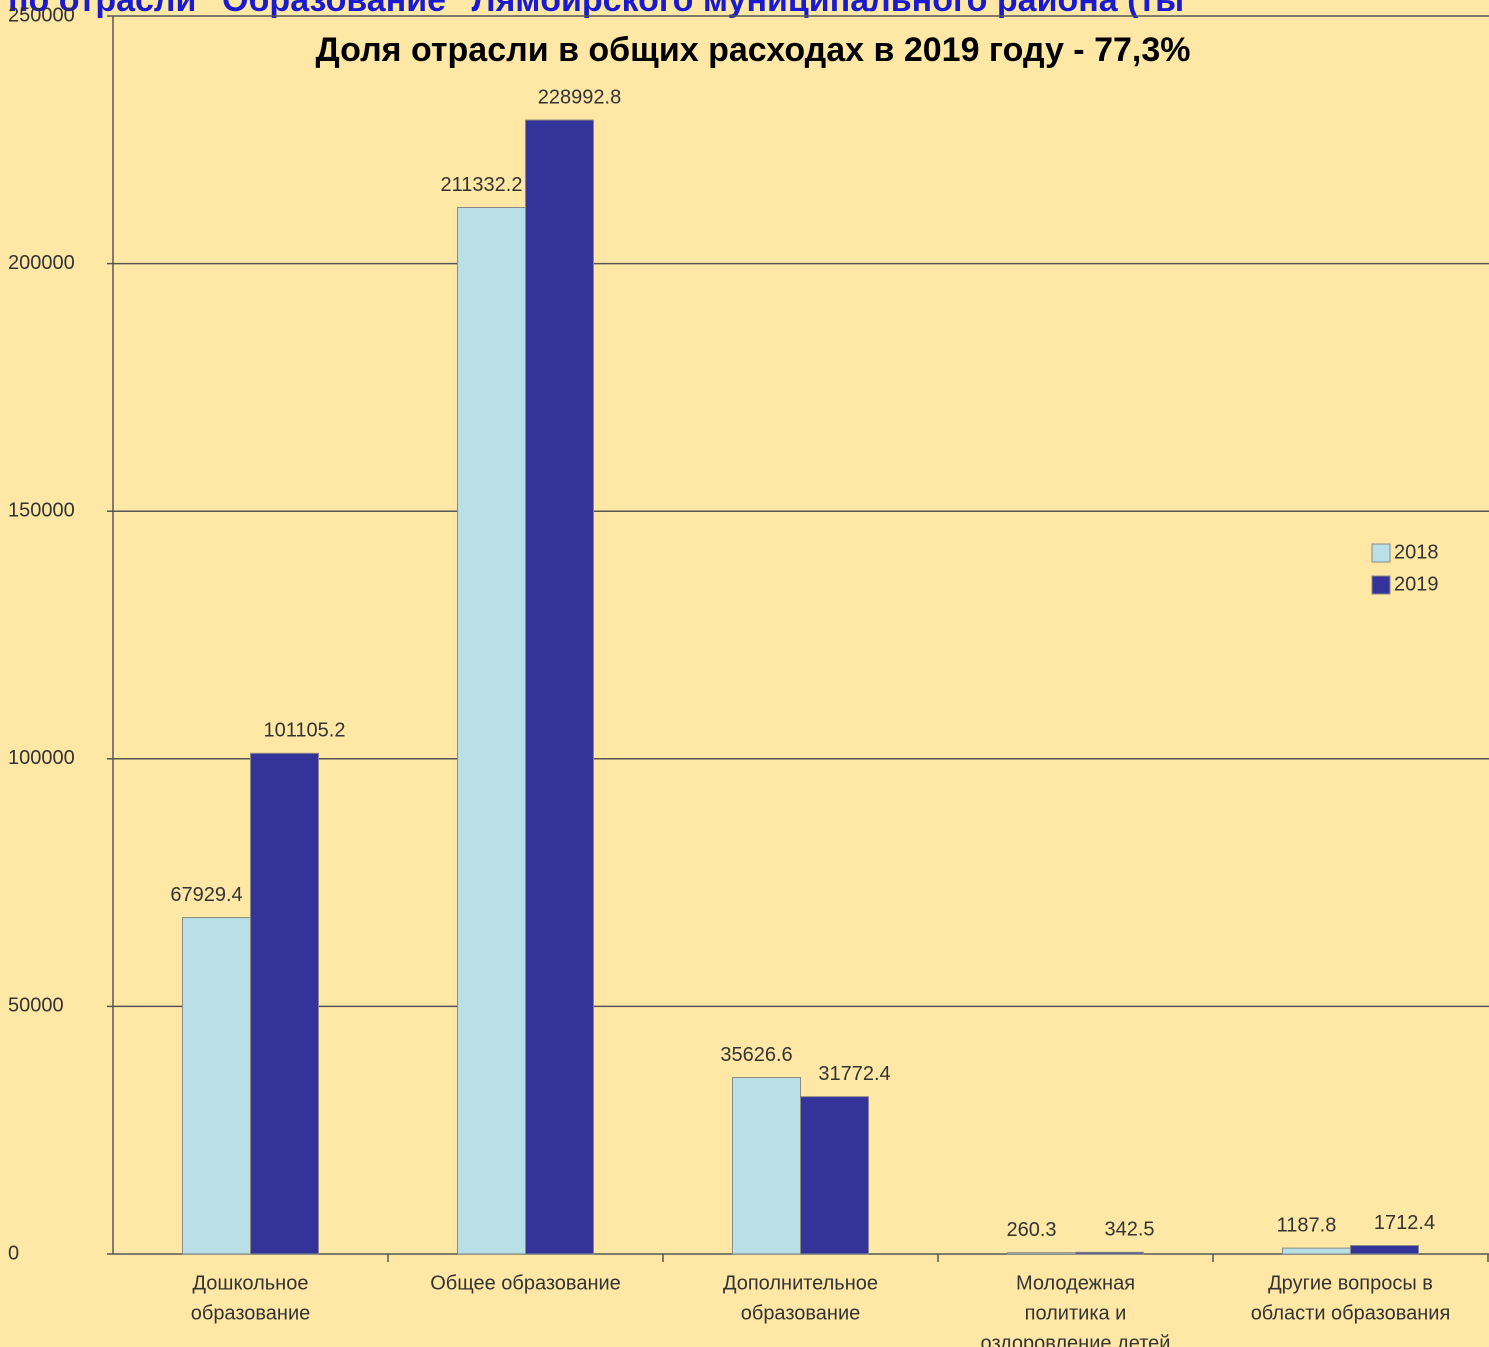 This screenshot has width=1489, height=1347. I want to click on x-tick-label: Дошкольное, so click(251, 1283).